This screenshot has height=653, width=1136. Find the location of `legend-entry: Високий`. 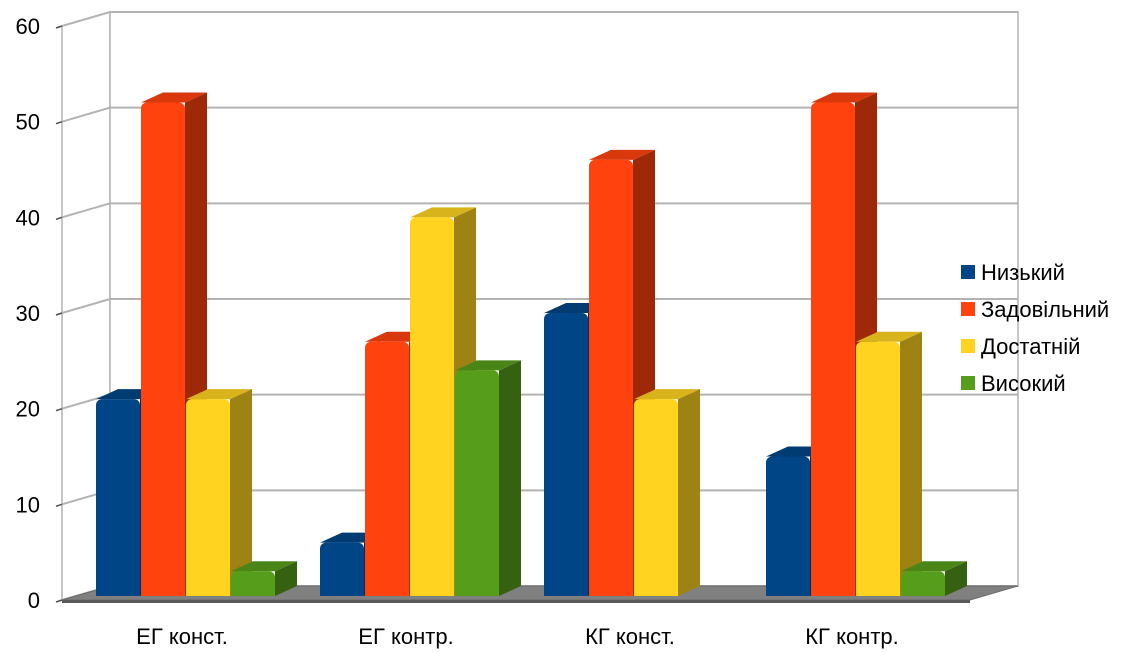

legend-entry: Високий is located at coordinates (1013, 383).